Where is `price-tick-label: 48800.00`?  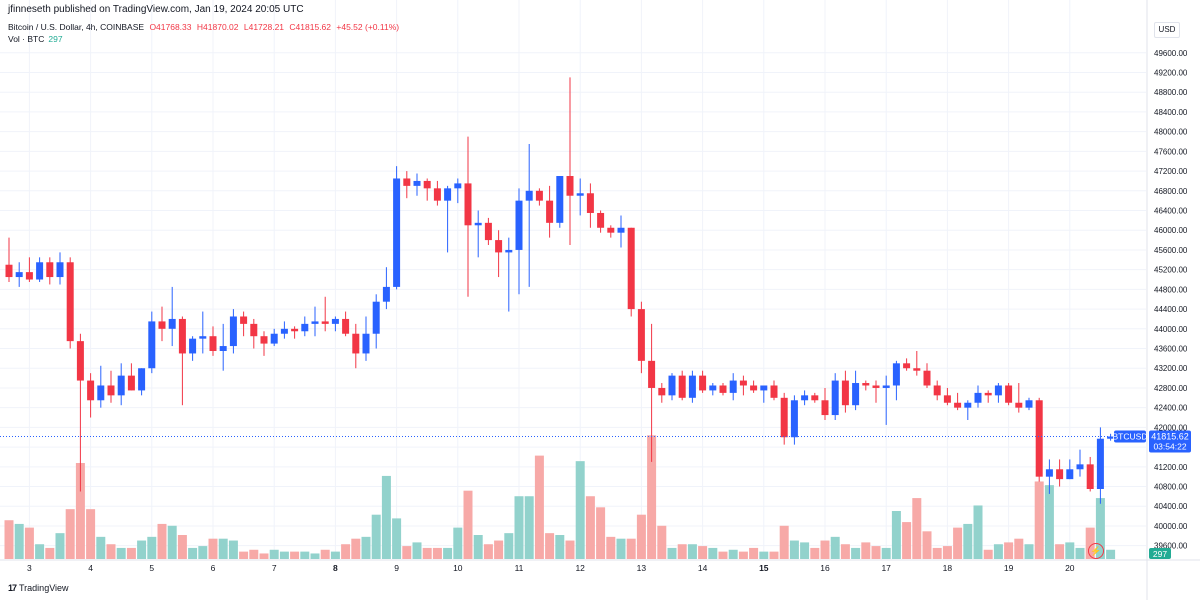 price-tick-label: 48800.00 is located at coordinates (1171, 92).